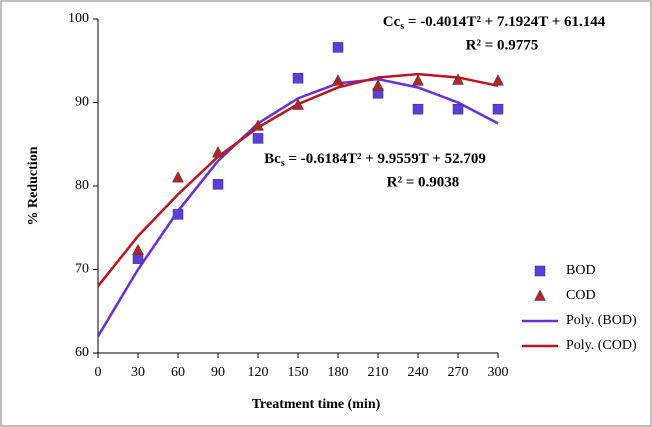  Describe the element at coordinates (178, 372) in the screenshot. I see `x-tick-label: 60` at that location.